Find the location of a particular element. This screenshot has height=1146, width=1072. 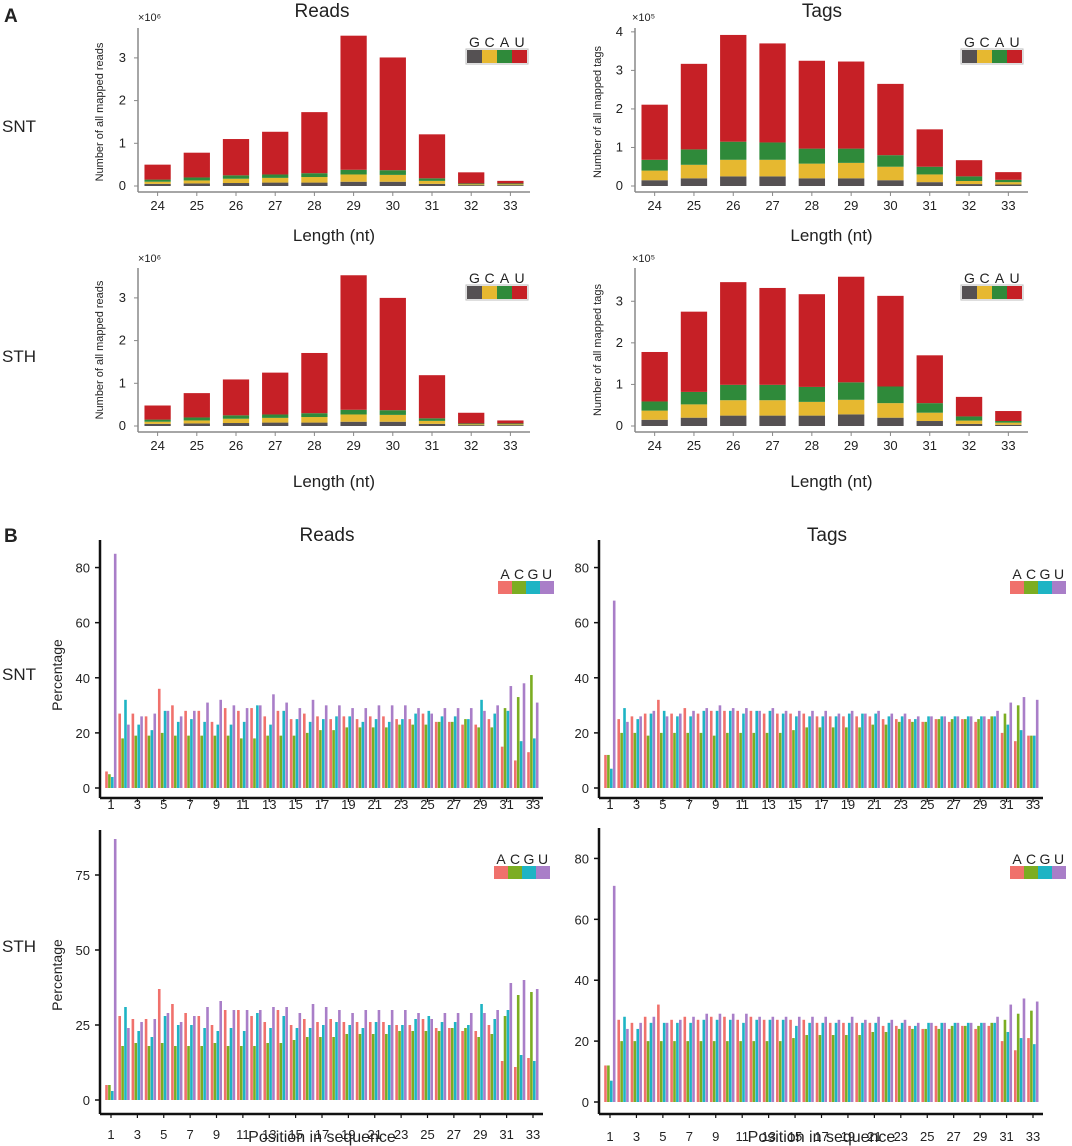

x-tick-label: 25 is located at coordinates (427, 804).